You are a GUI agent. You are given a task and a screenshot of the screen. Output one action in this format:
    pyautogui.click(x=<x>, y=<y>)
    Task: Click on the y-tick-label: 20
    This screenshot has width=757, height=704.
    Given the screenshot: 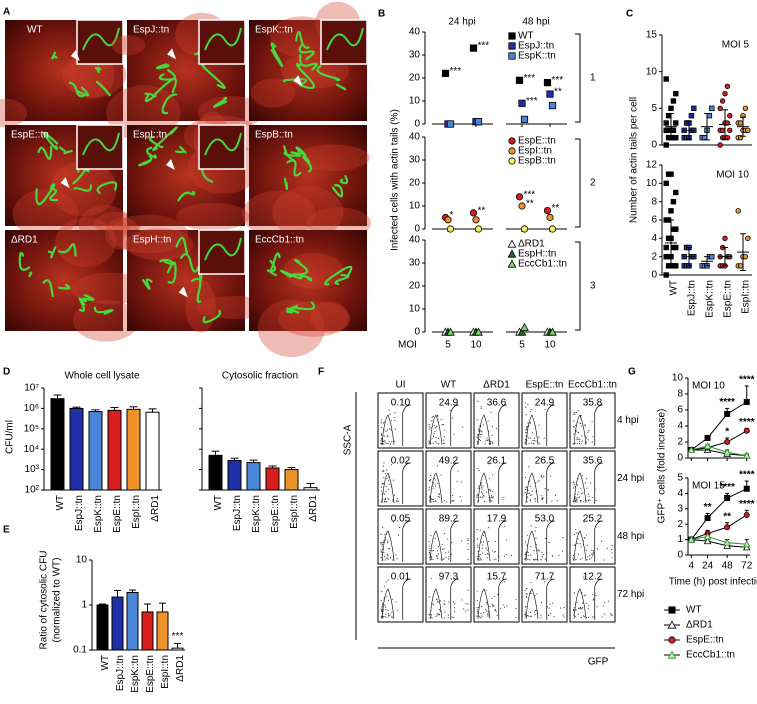 What is the action you would take?
    pyautogui.click(x=415, y=183)
    